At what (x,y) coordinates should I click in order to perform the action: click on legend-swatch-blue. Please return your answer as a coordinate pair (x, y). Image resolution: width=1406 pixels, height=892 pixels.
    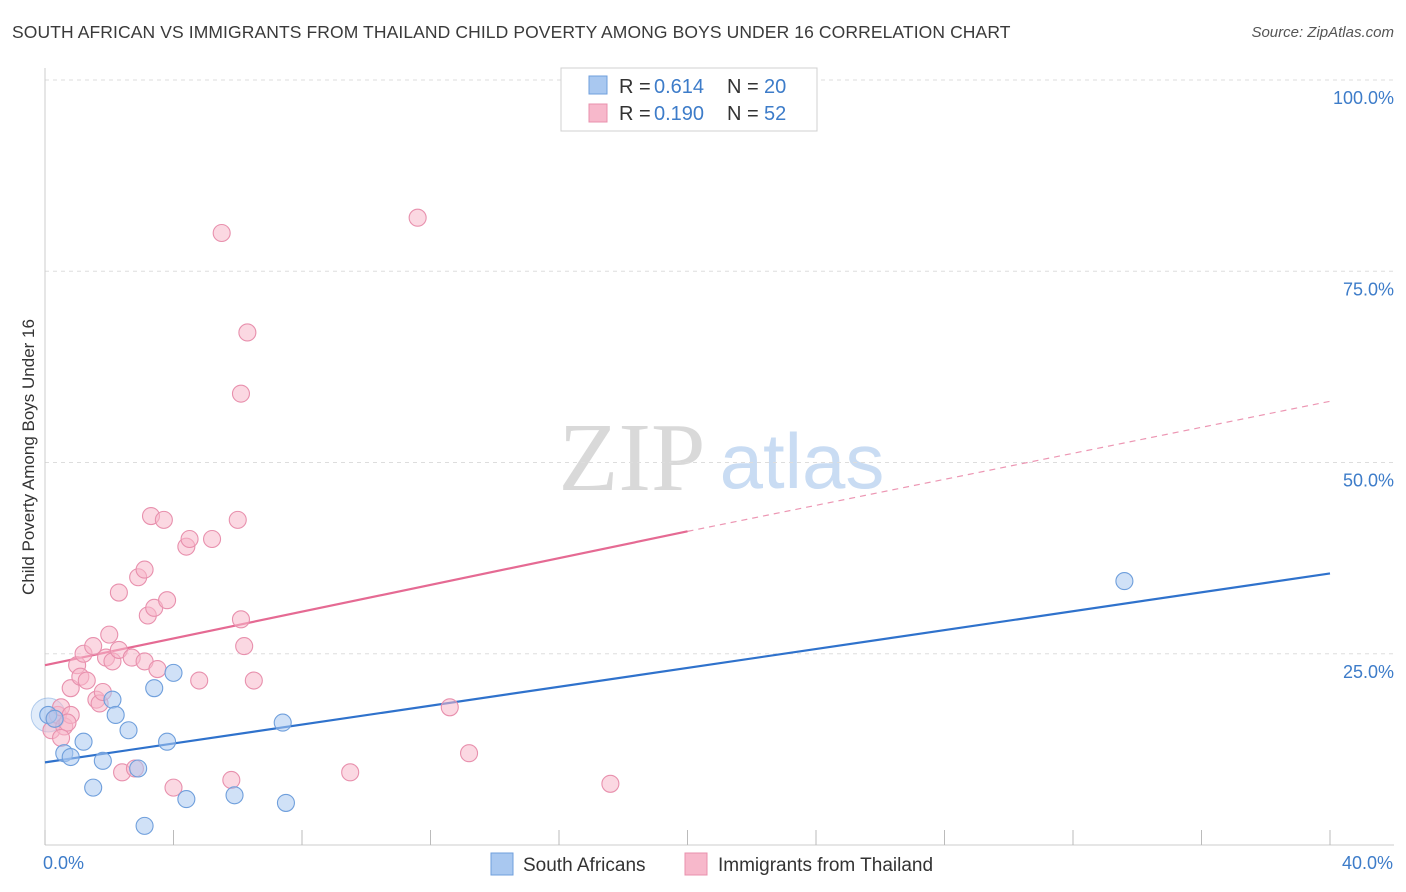
    Looking at the image, I should click on (598, 85).